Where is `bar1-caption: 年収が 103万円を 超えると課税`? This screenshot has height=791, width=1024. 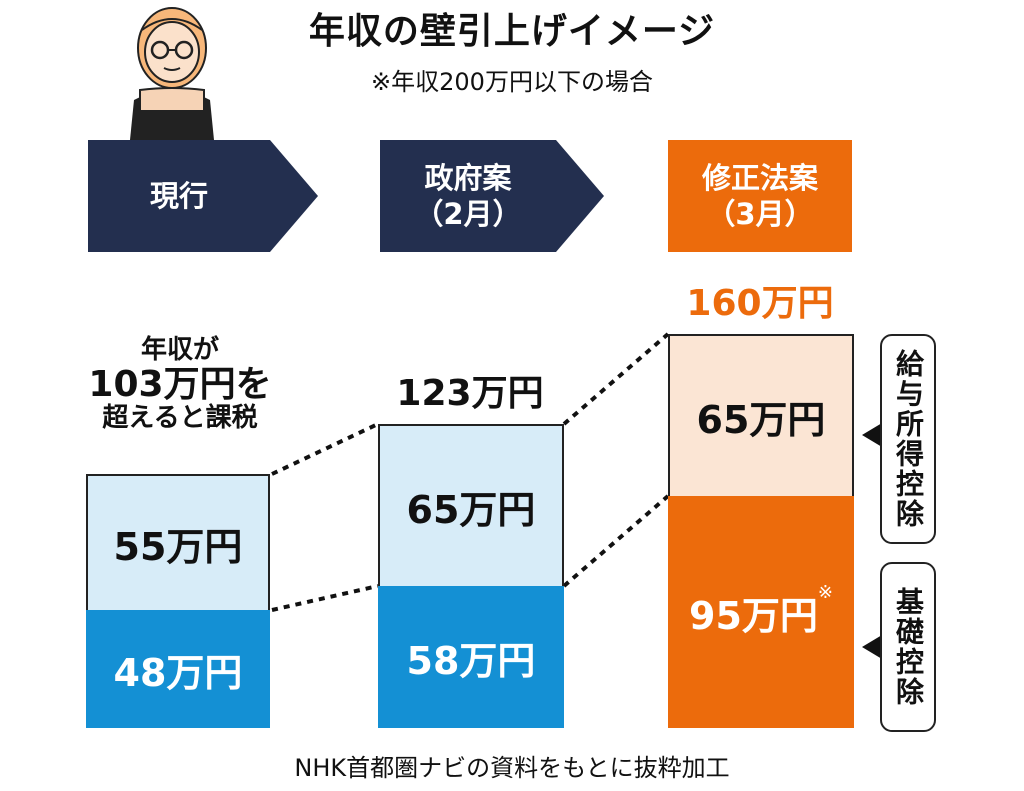
bar1-caption: 年収が 103万円を 超えると課税 is located at coordinates (180, 384).